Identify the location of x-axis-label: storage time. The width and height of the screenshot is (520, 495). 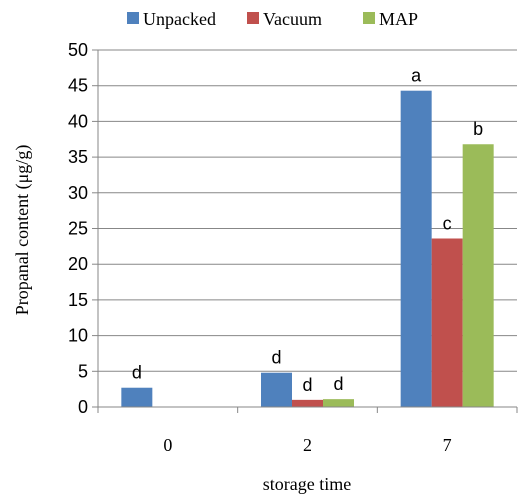
(307, 484).